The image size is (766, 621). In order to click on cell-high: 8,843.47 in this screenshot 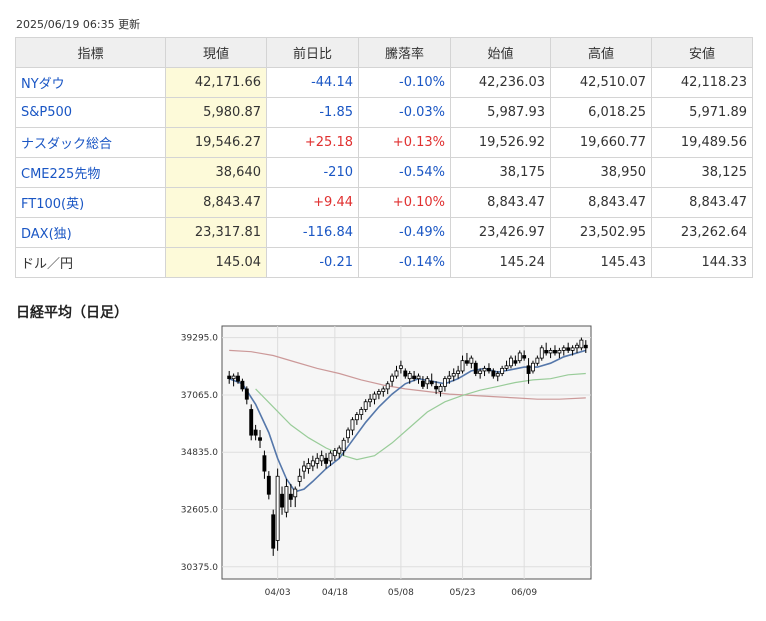, I will do `click(601, 202)`.